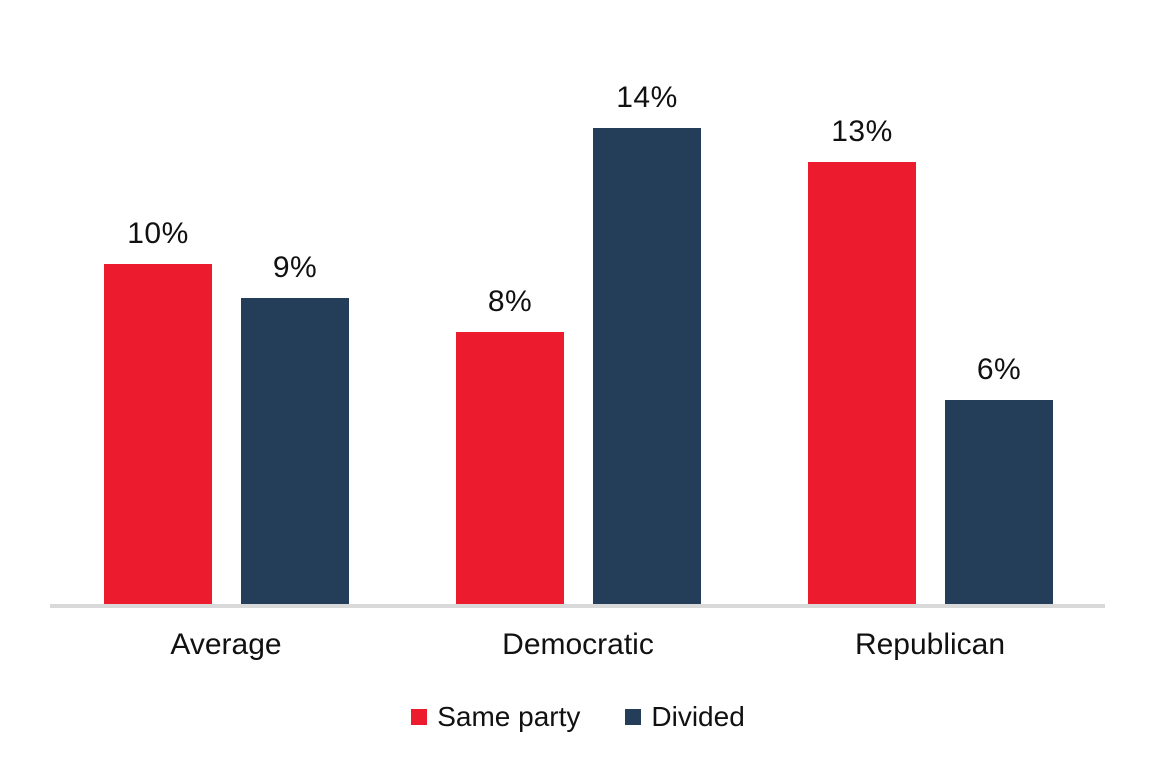 The height and width of the screenshot is (779, 1156). I want to click on legend-item-same-party: Same party, so click(495, 717).